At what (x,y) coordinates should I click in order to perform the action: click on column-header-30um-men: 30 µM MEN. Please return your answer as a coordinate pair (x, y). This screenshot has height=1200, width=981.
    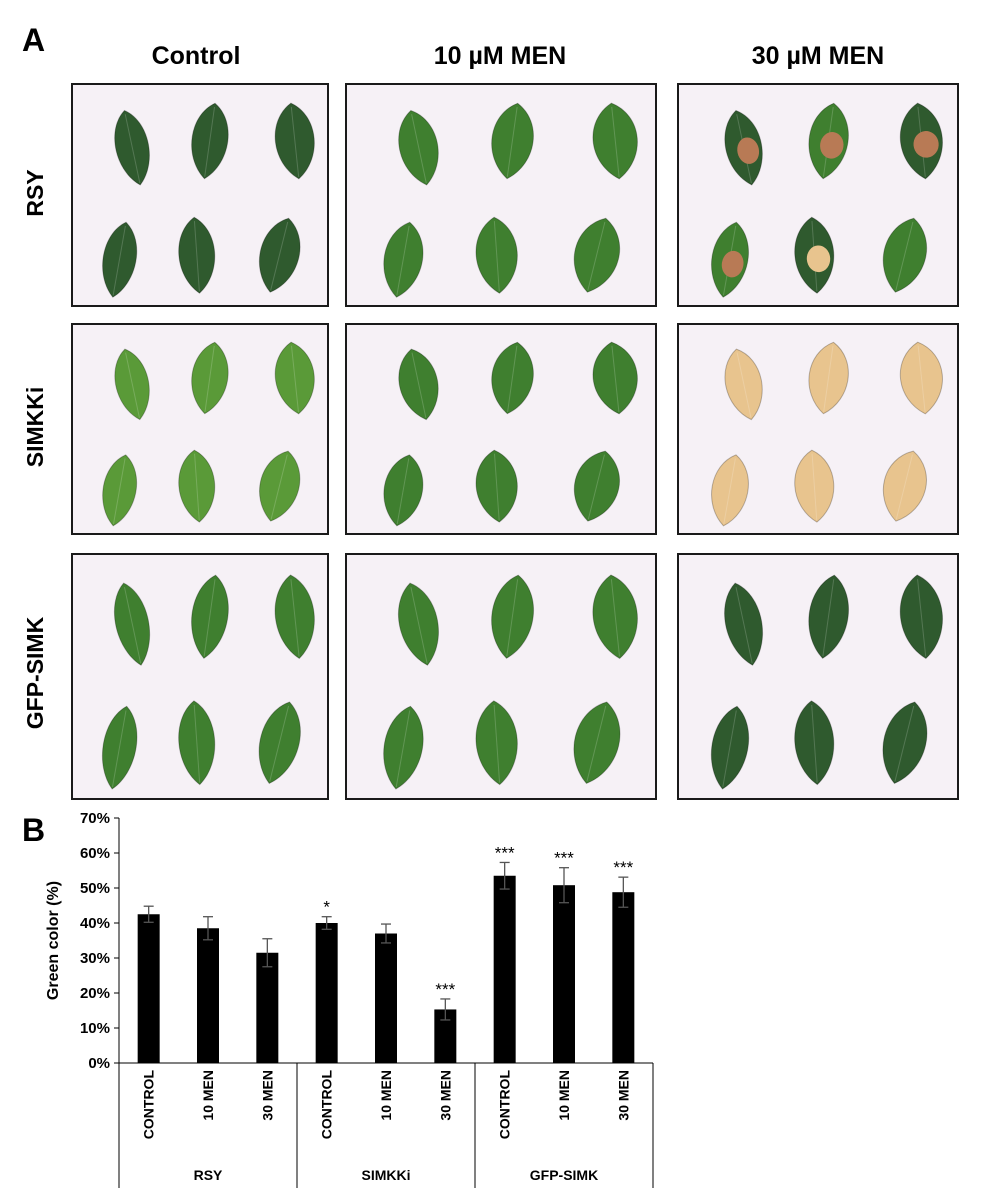
    Looking at the image, I should click on (818, 56).